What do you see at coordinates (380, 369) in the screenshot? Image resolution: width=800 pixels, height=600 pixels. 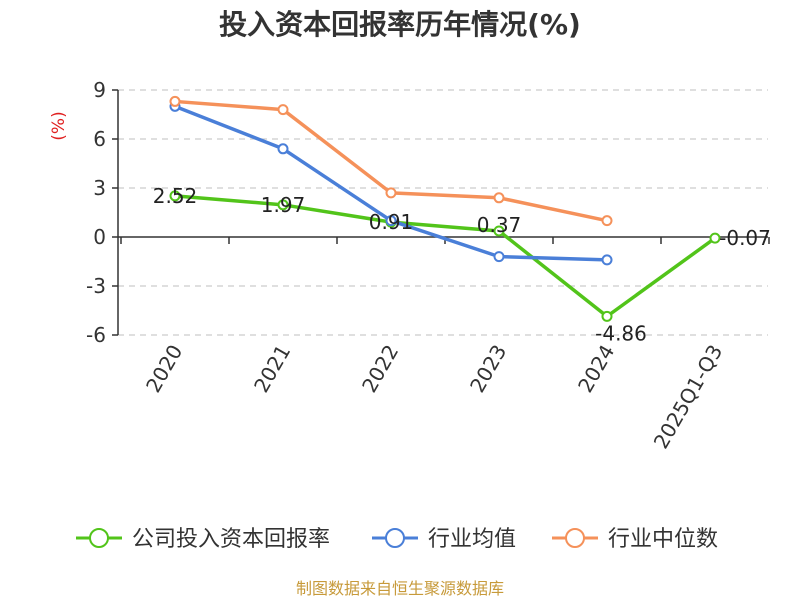 I see `x-tick-label: 2022` at bounding box center [380, 369].